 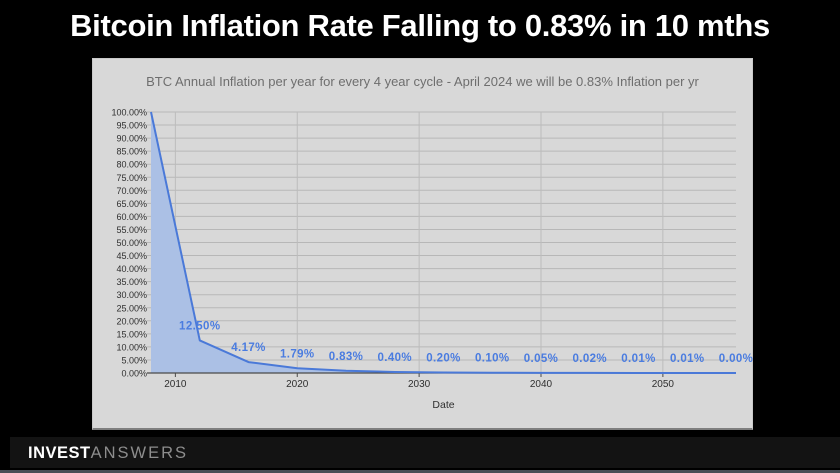 What do you see at coordinates (297, 384) in the screenshot?
I see `x-tick-label: 2020` at bounding box center [297, 384].